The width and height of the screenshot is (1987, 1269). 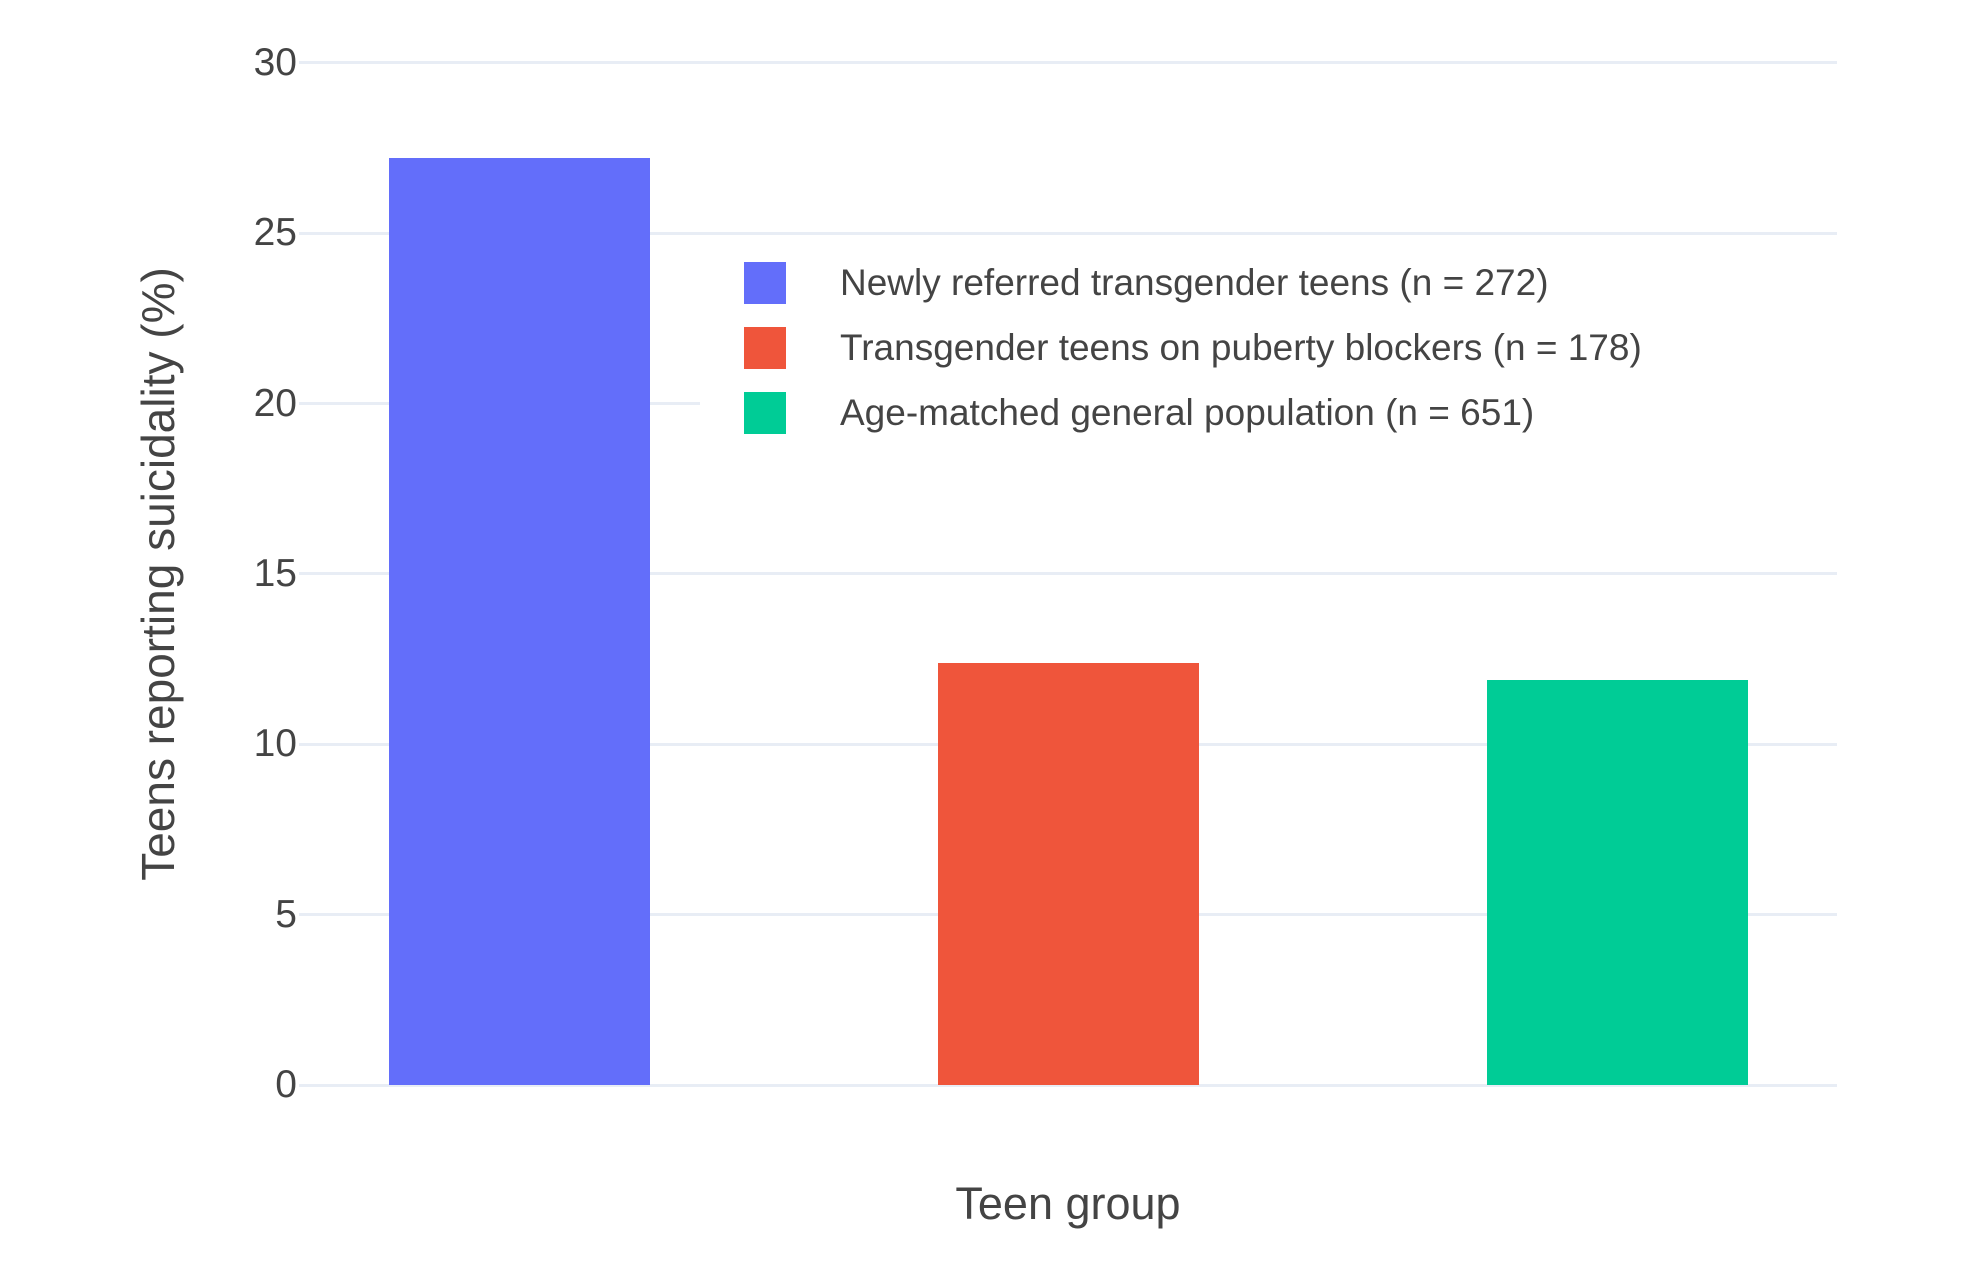 I want to click on y-axis-title: Teens reporting suicidality (%), so click(x=158, y=574).